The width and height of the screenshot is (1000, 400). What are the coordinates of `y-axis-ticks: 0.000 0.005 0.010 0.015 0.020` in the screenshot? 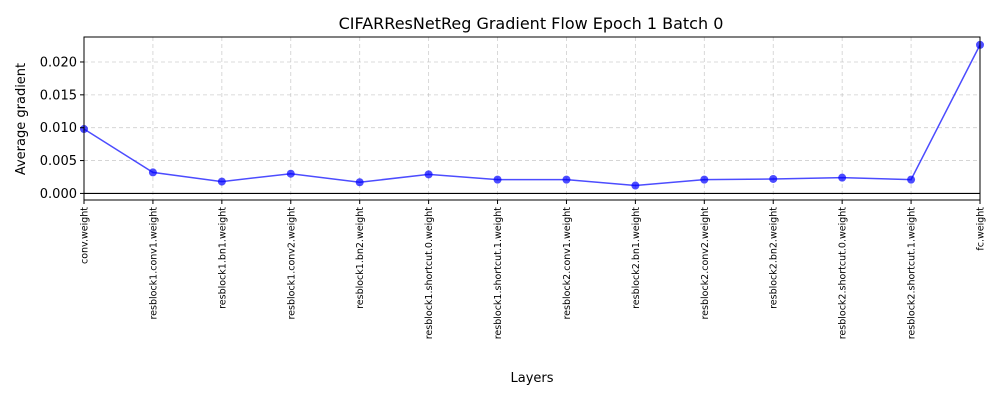 It's located at (62, 128).